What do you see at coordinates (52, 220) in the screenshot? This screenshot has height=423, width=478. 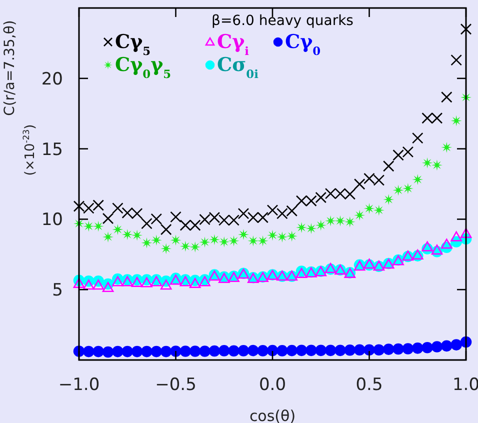 I see `y-tick-label: 10` at bounding box center [52, 220].